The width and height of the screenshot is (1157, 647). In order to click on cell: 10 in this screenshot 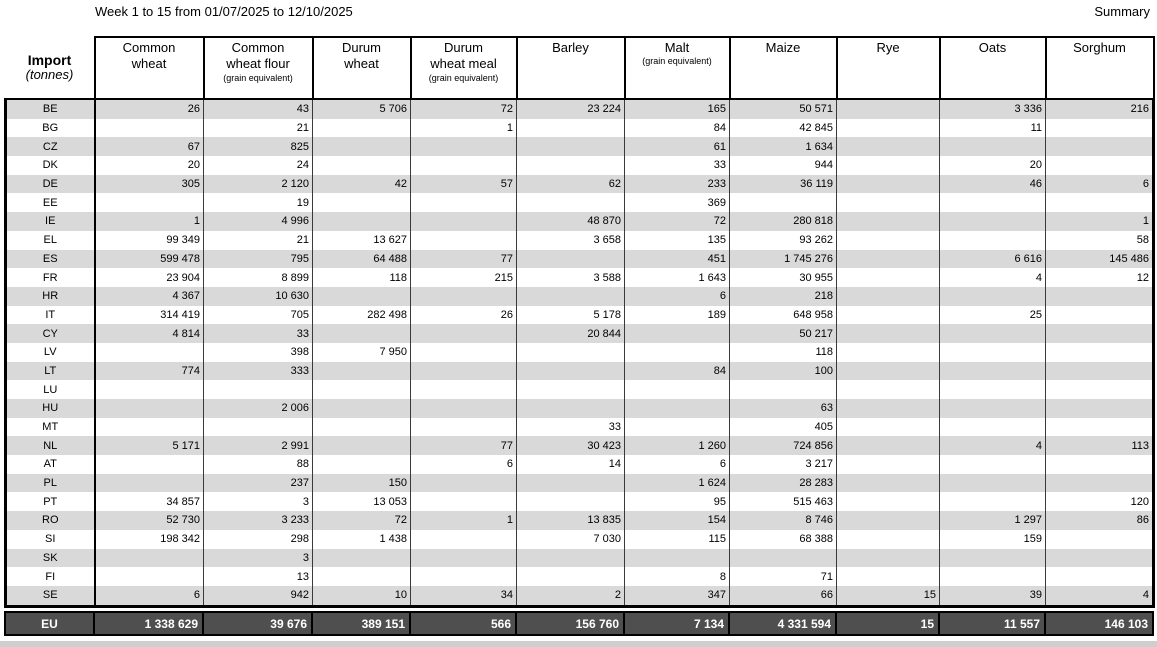, I will do `click(361, 596)`.